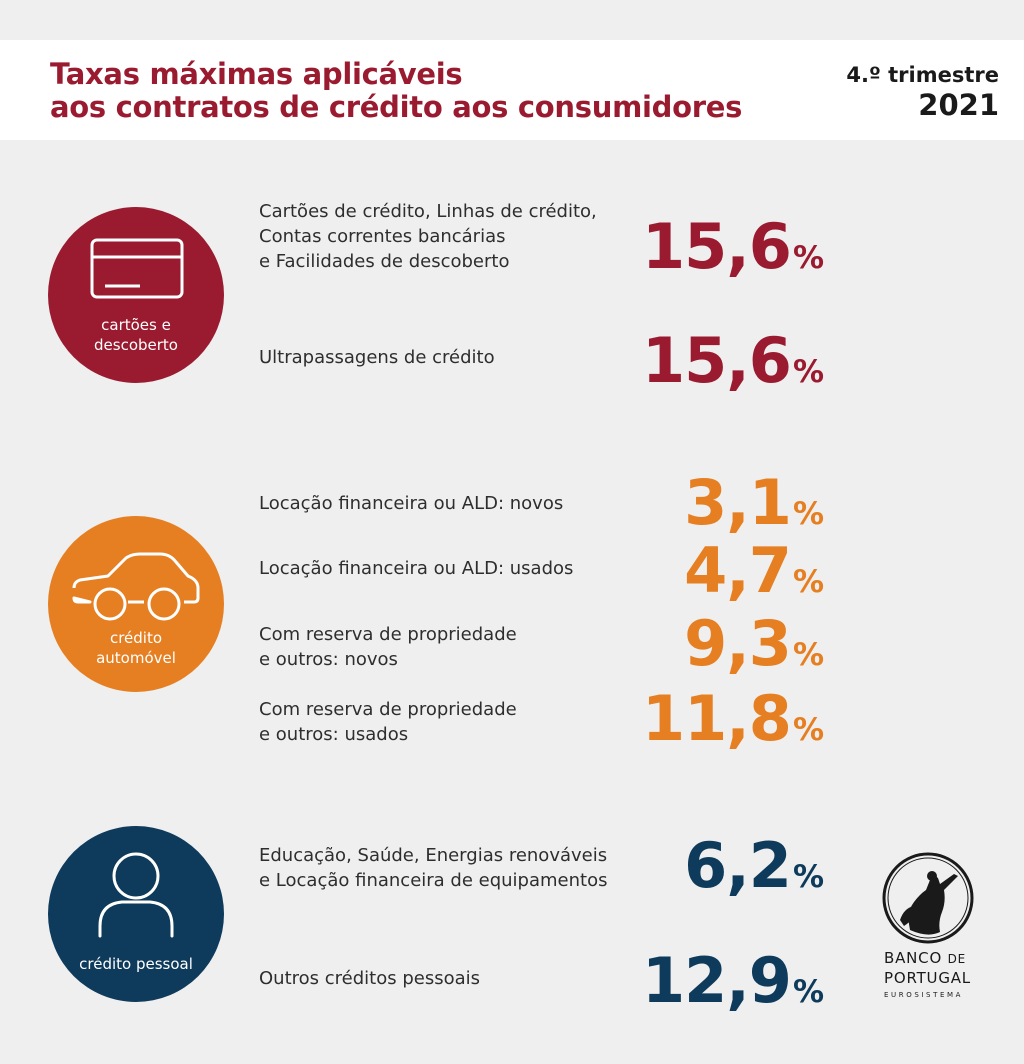 The height and width of the screenshot is (1064, 1024). I want to click on auto-category-badge: crédito automóvel, so click(136, 604).